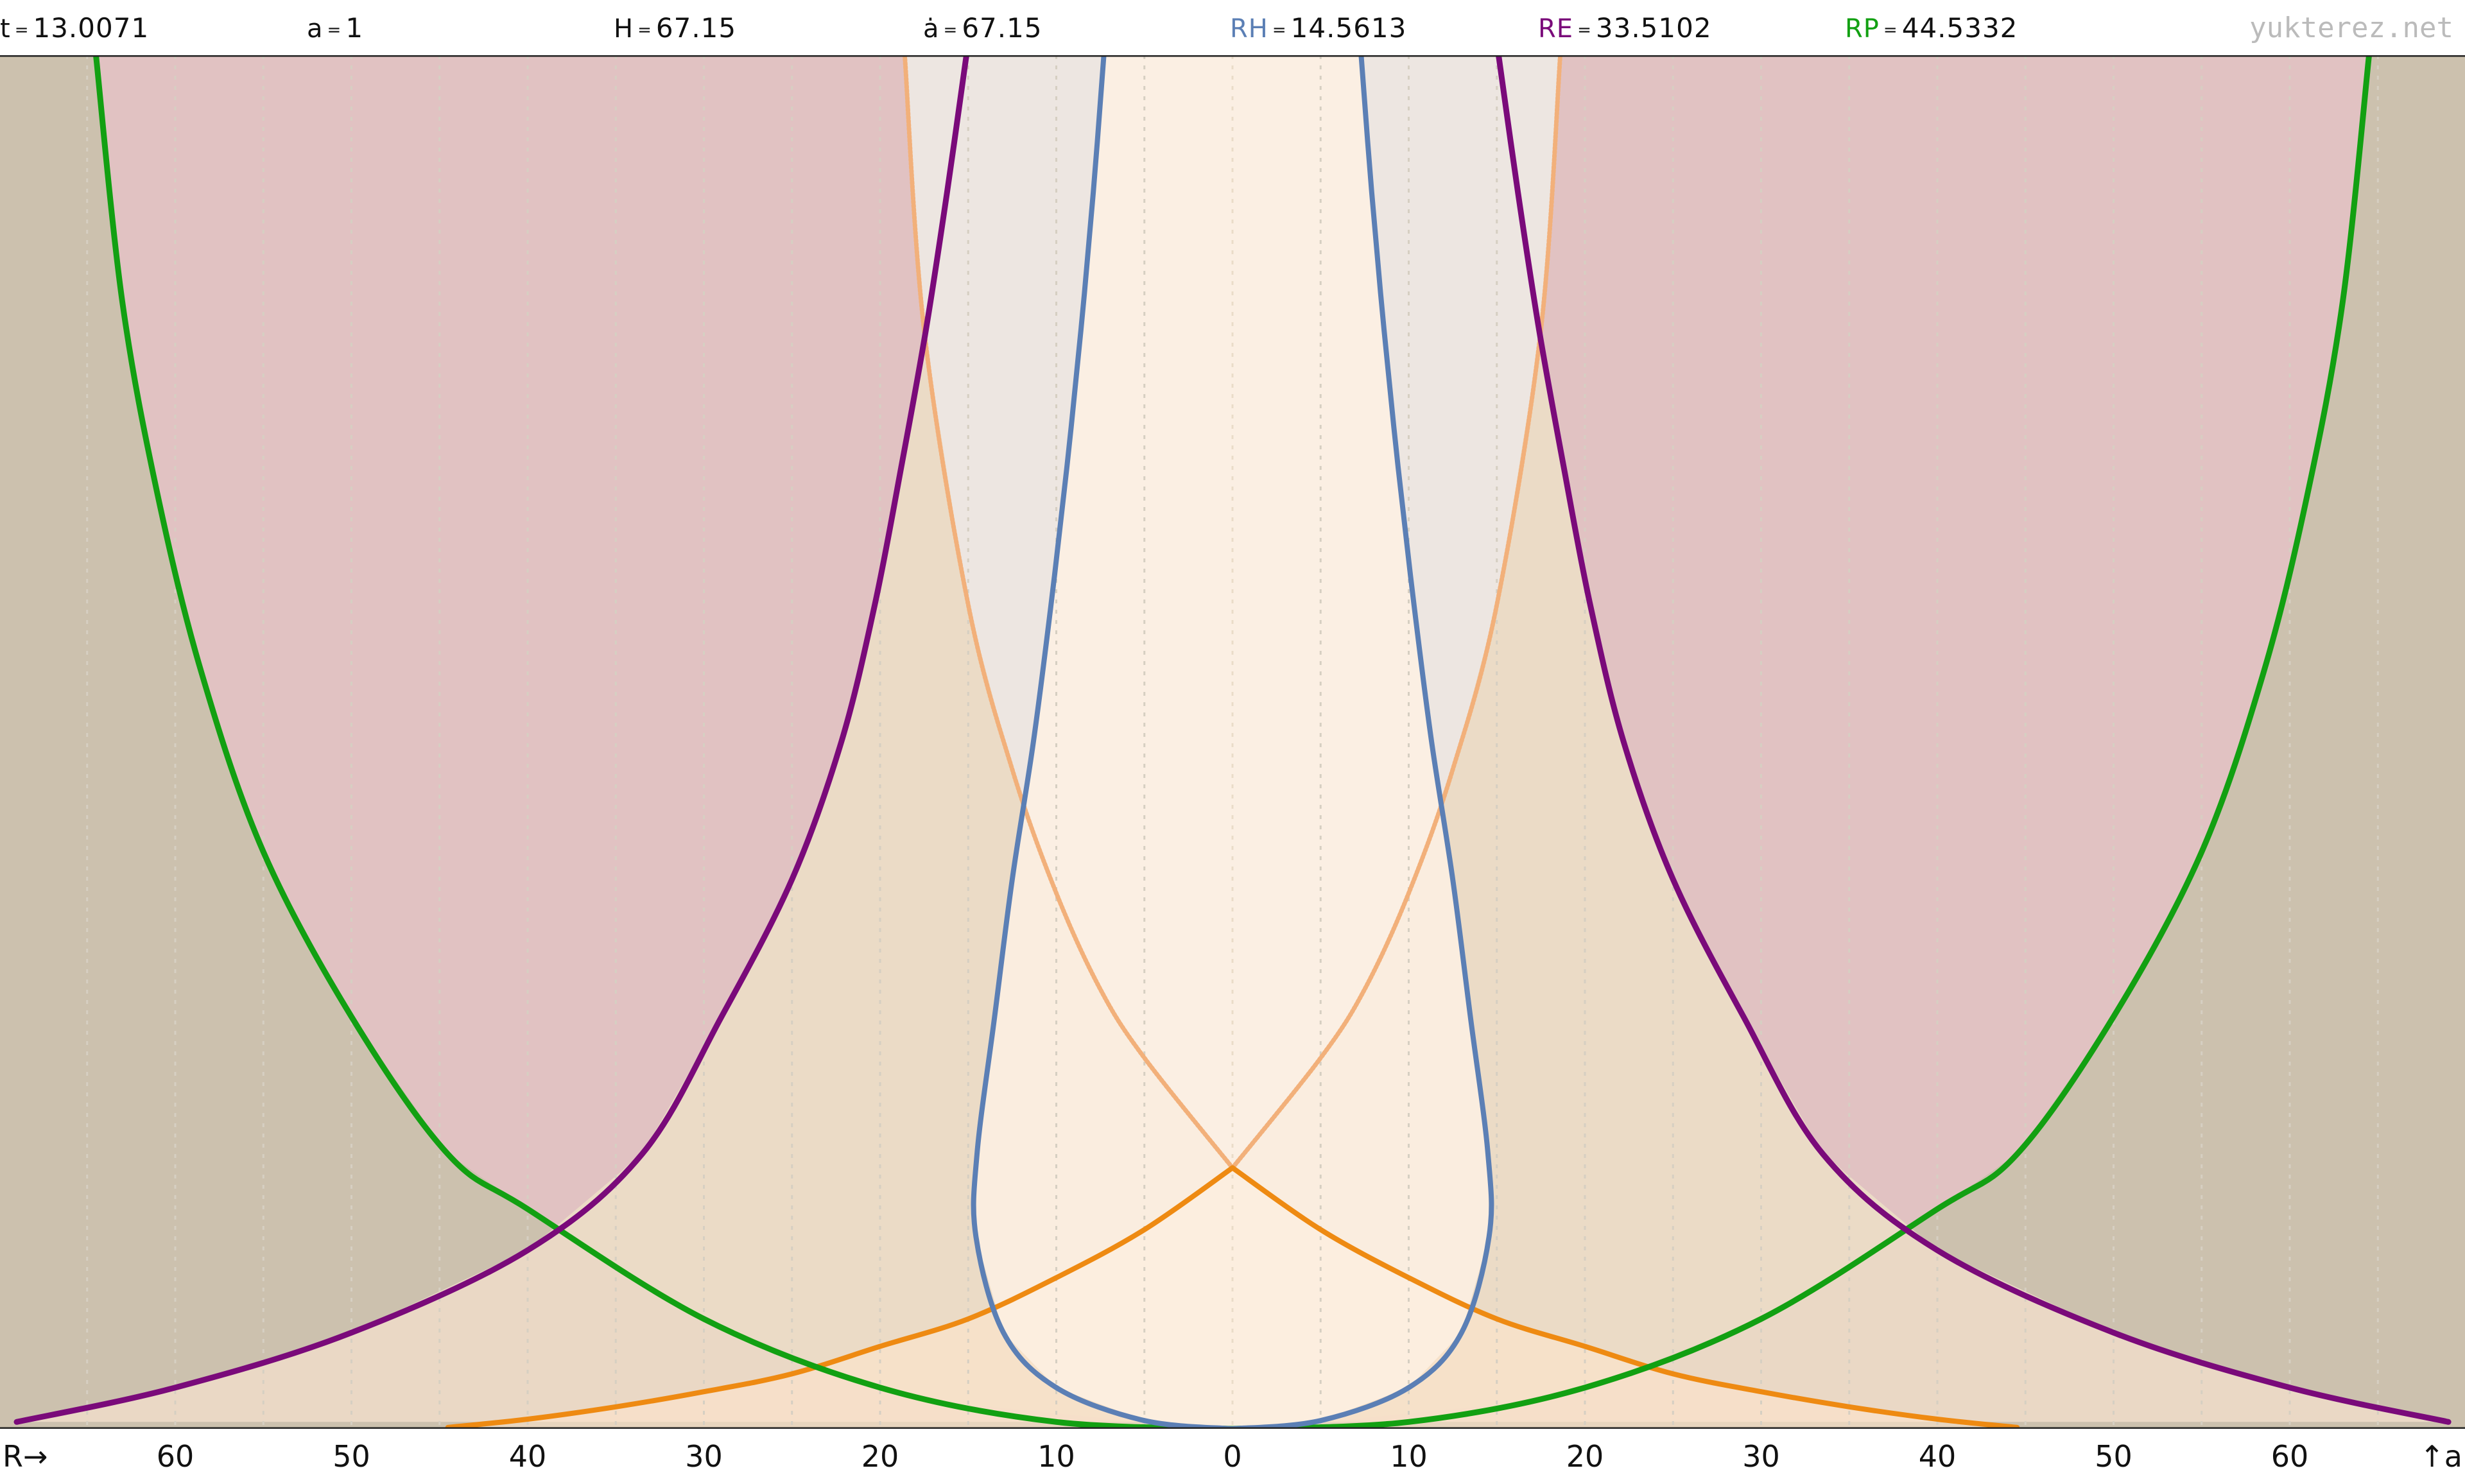  I want to click on readout-label: RP, so click(1863, 29).